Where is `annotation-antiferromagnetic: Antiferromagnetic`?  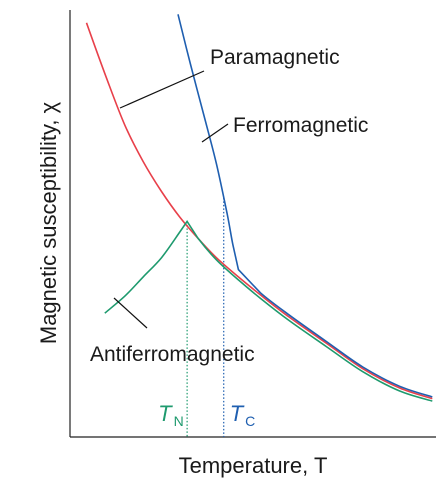
annotation-antiferromagnetic: Antiferromagnetic is located at coordinates (172, 354).